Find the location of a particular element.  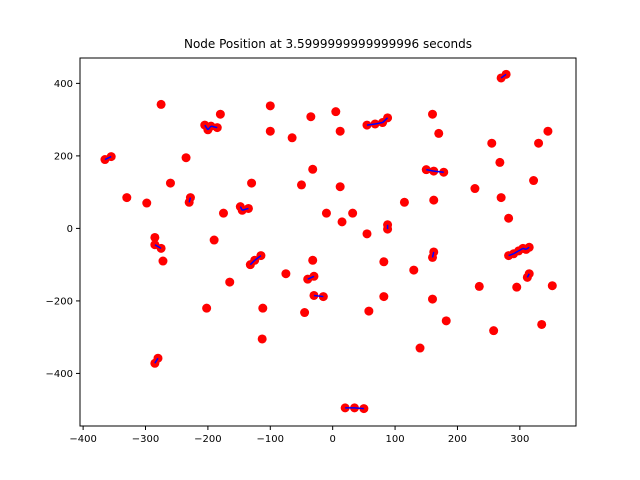

x-axis: −400 −300 −200 −100 0 100 200 300 is located at coordinates (299, 435).